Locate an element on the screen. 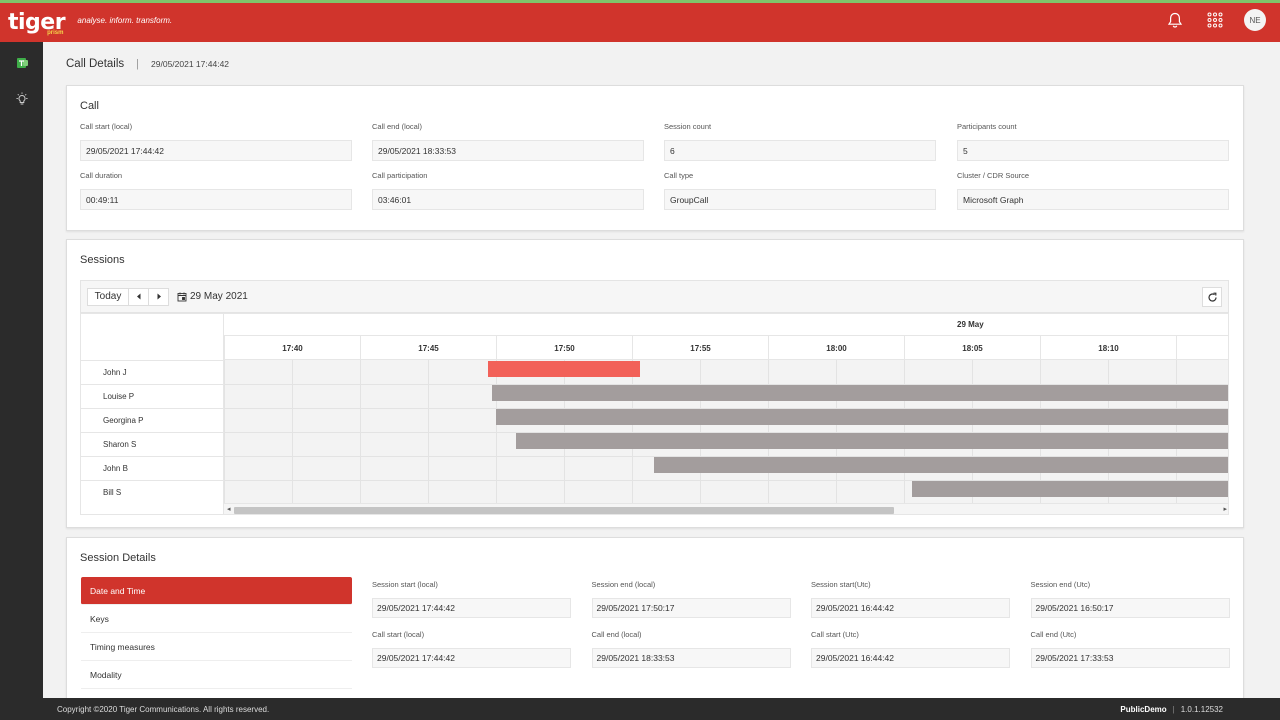 This screenshot has width=1280, height=720. session-detail-field: Session start (local) 29/05/2021 17:44:42 is located at coordinates (471, 599).